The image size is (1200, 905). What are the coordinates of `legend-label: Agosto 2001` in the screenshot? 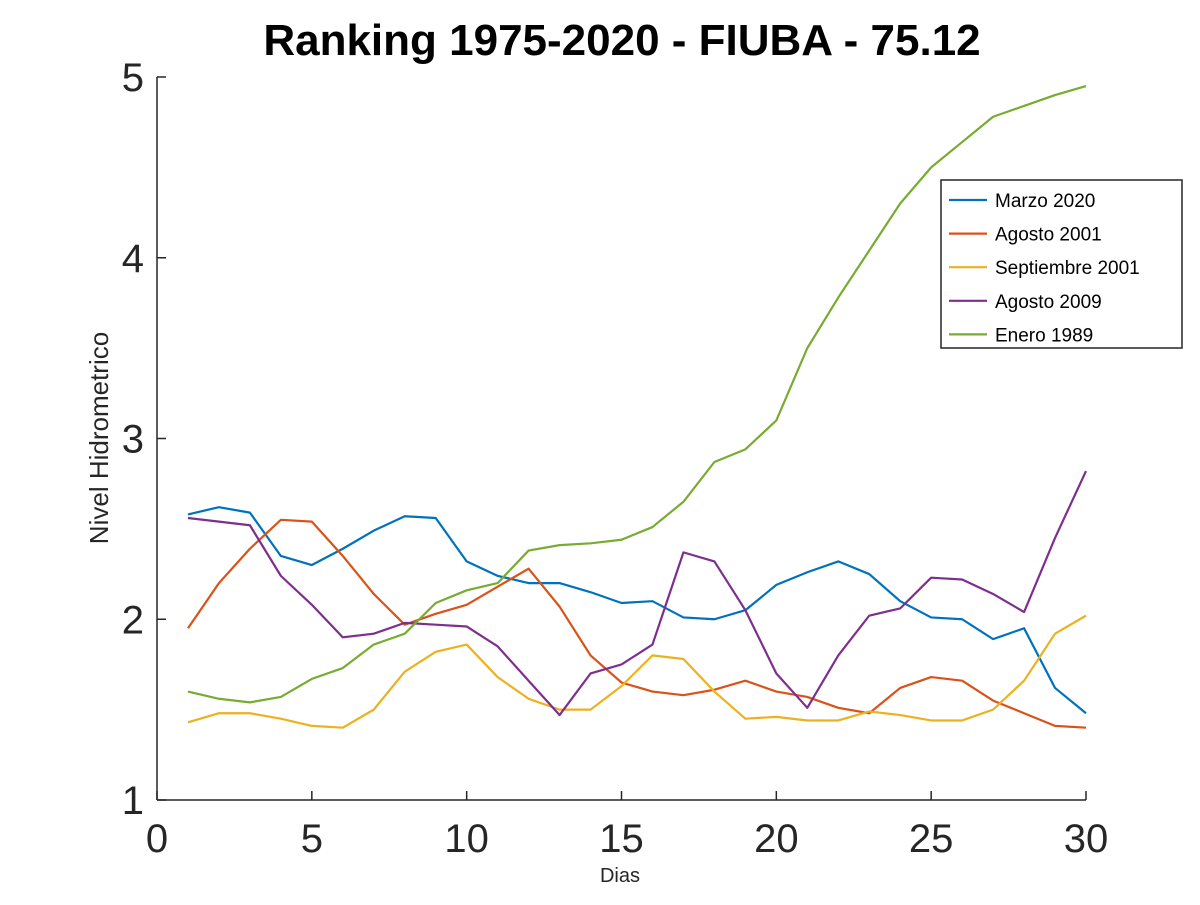 It's located at (1048, 235).